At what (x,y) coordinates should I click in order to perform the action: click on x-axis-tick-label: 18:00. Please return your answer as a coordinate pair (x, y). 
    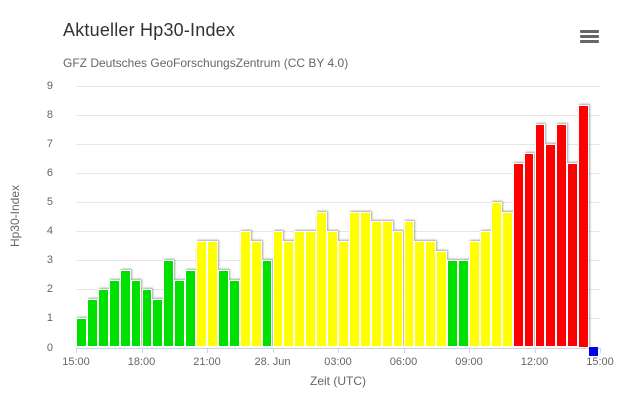
    Looking at the image, I should click on (141, 361).